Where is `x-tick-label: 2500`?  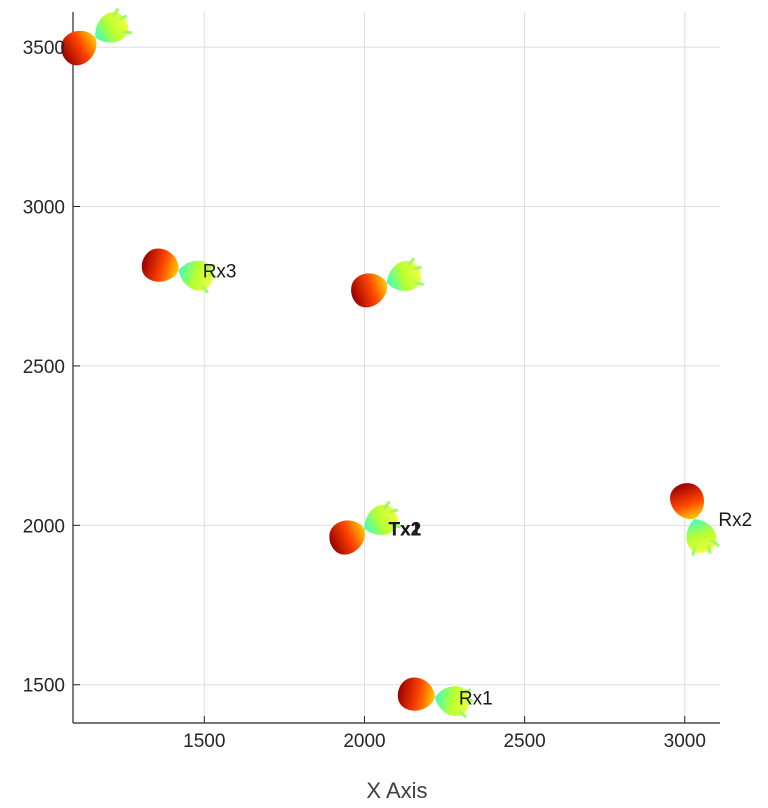 x-tick-label: 2500 is located at coordinates (524, 741).